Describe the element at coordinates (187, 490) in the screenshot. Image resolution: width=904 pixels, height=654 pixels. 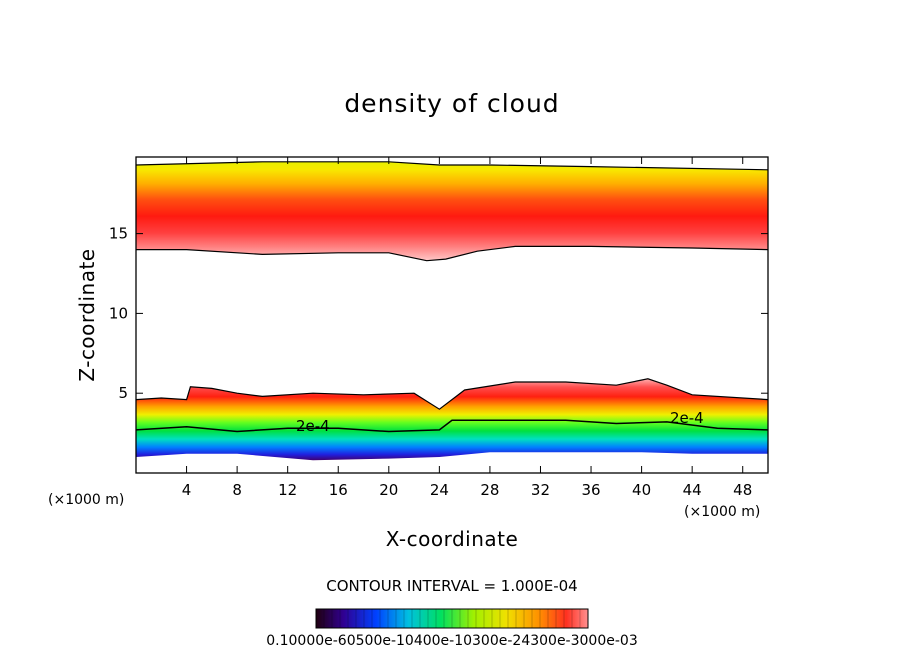
I see `x-tick-label: 4` at that location.